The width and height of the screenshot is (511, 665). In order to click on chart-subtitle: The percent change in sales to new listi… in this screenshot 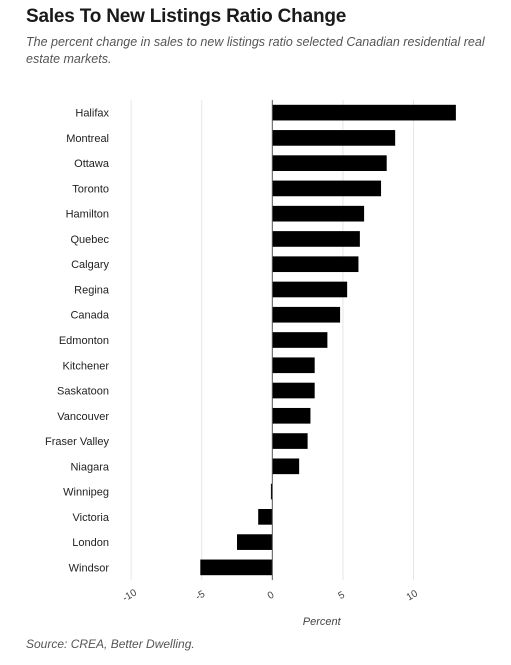, I will do `click(255, 50)`.